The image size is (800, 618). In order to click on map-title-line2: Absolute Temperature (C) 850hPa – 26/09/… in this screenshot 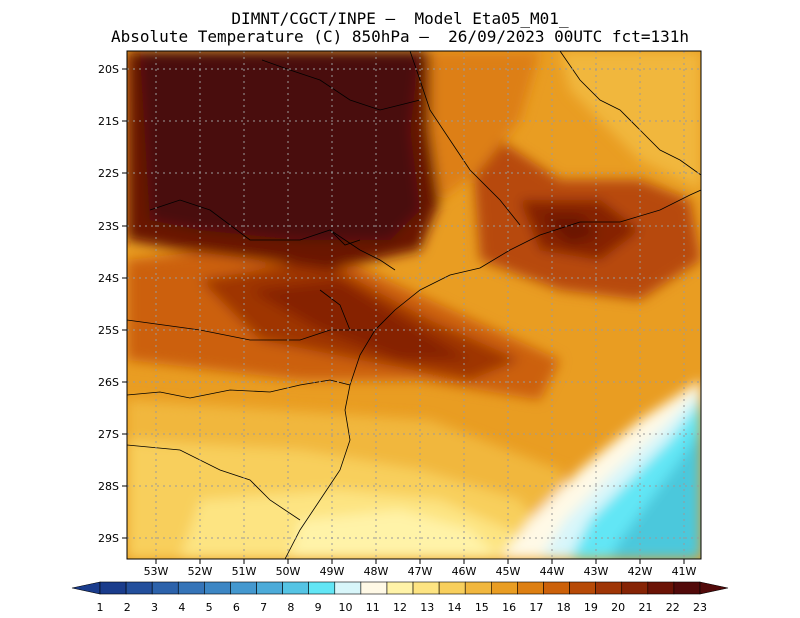, I will do `click(400, 36)`.